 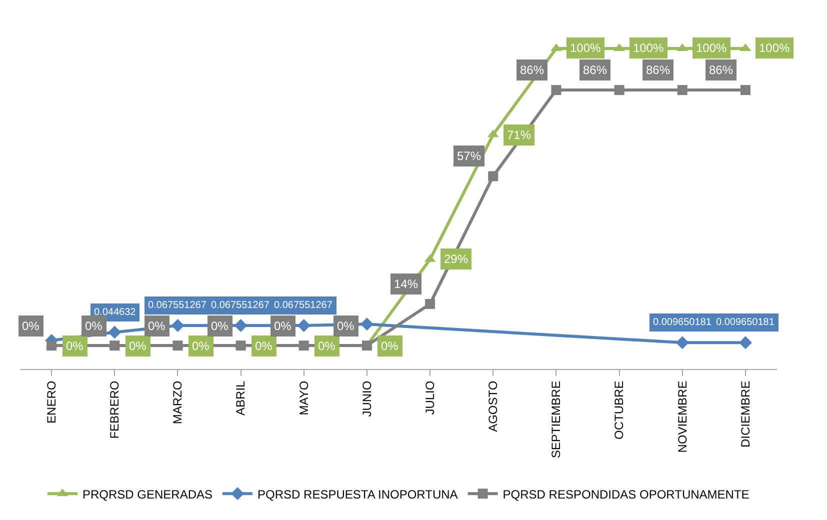 What do you see at coordinates (367, 398) in the screenshot?
I see `x-tick-label: JUNIO` at bounding box center [367, 398].